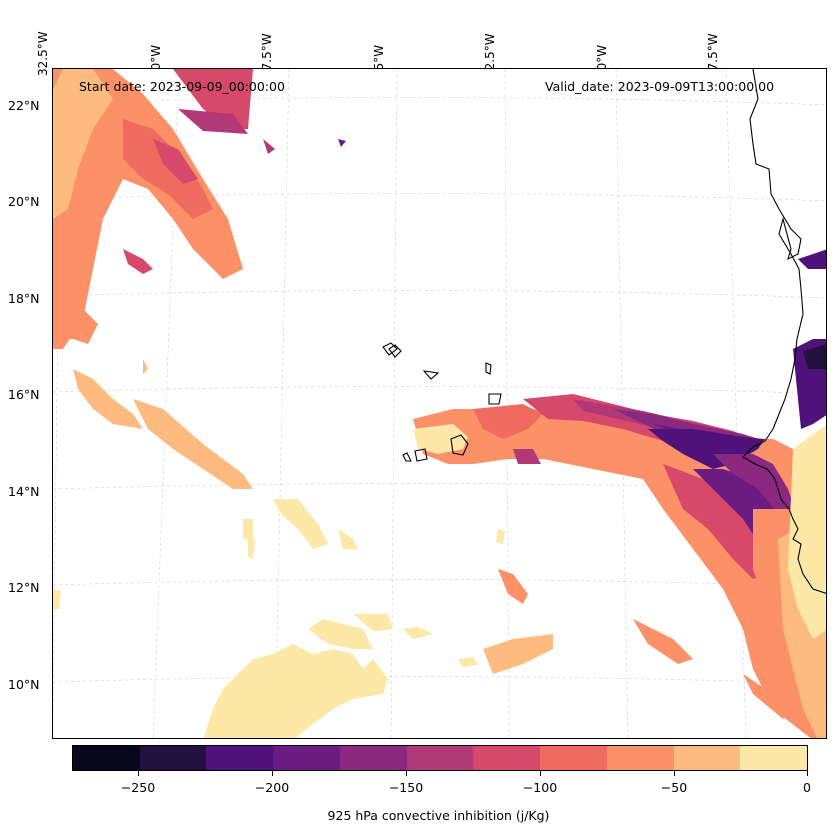  Describe the element at coordinates (199, 209) in the screenshot. I see `cin-field-northwest` at that location.